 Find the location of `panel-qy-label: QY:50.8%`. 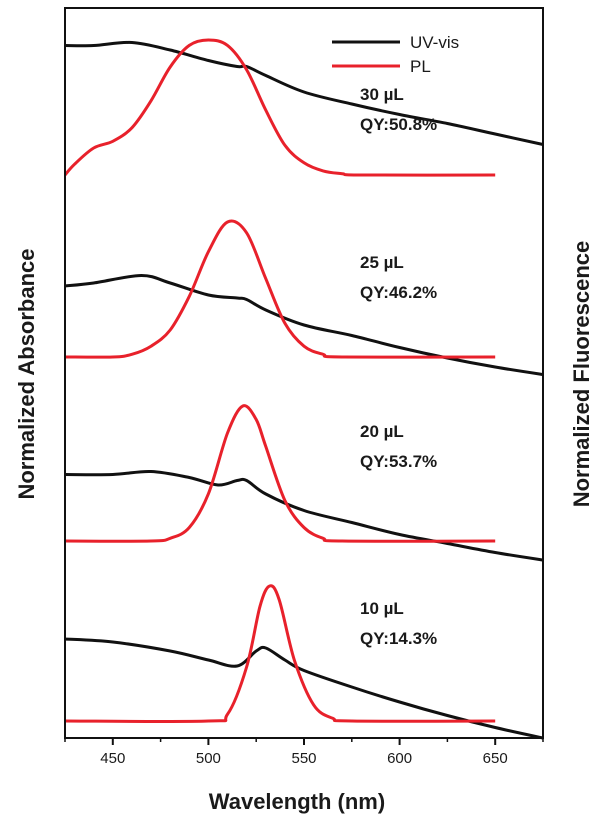

panel-qy-label: QY:50.8% is located at coordinates (398, 124).